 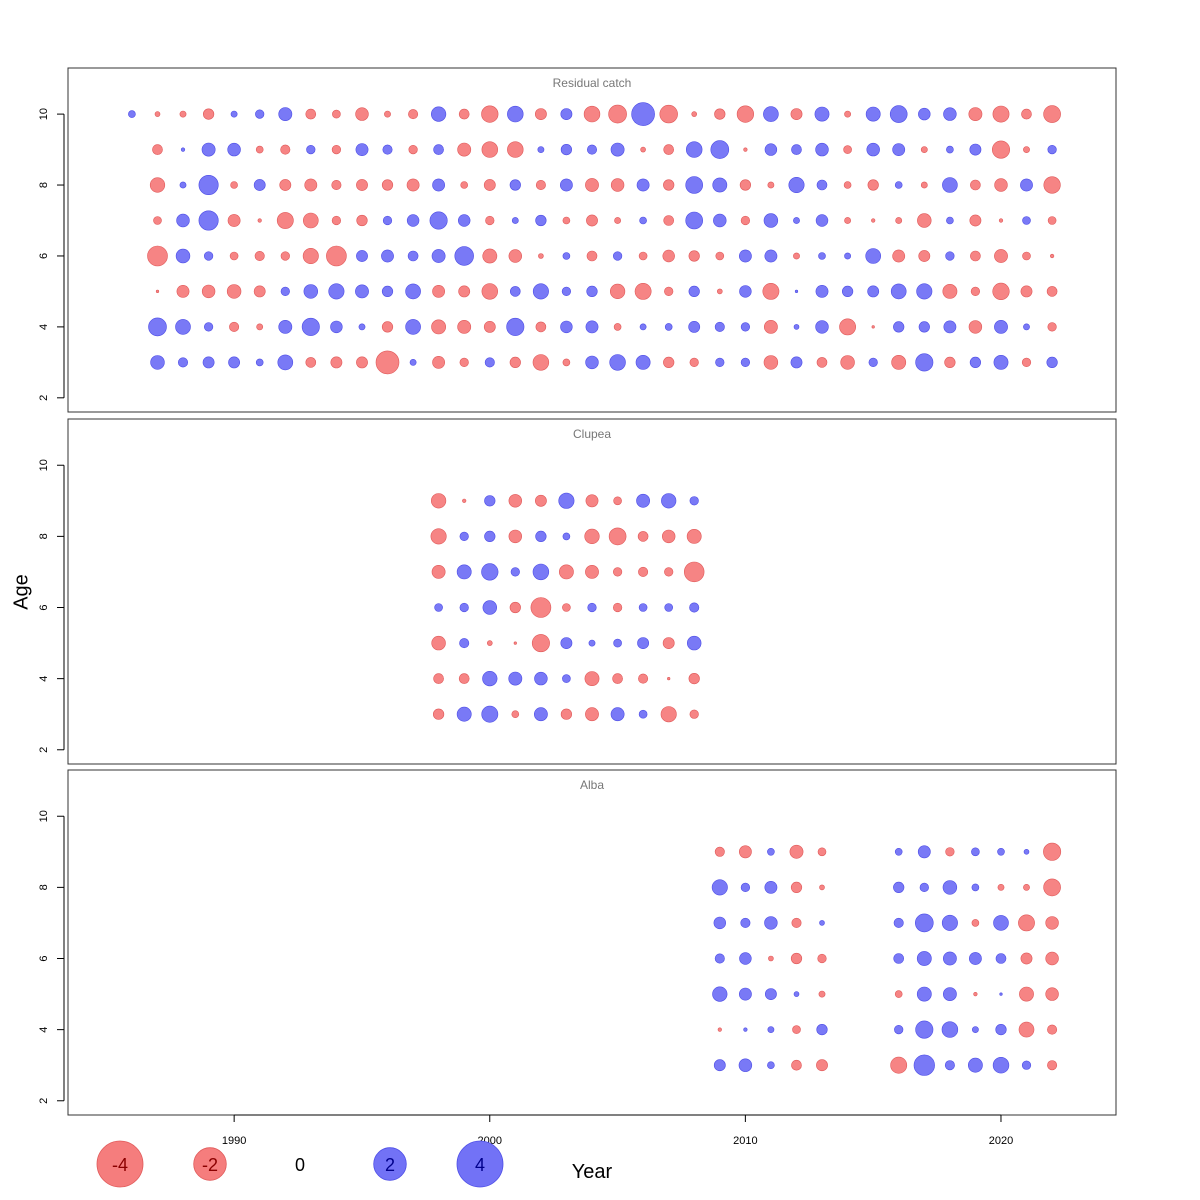 What do you see at coordinates (300, 1164) in the screenshot?
I see `legend: -4 -2 0 2 4` at bounding box center [300, 1164].